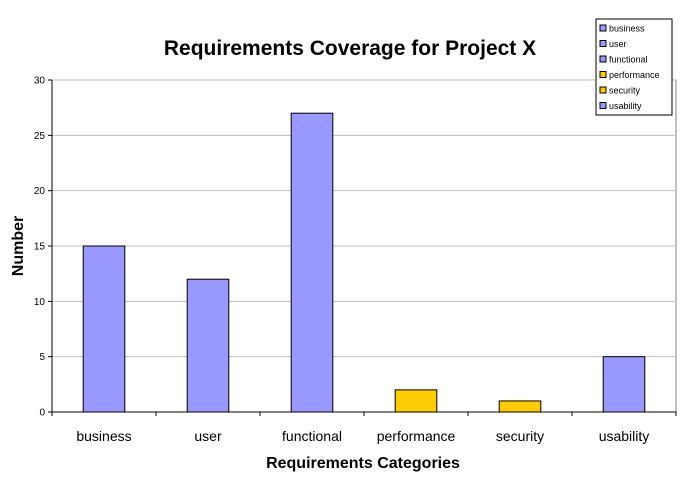 Image resolution: width=700 pixels, height=483 pixels. What do you see at coordinates (208, 436) in the screenshot?
I see `x-tick-label-user: user` at bounding box center [208, 436].